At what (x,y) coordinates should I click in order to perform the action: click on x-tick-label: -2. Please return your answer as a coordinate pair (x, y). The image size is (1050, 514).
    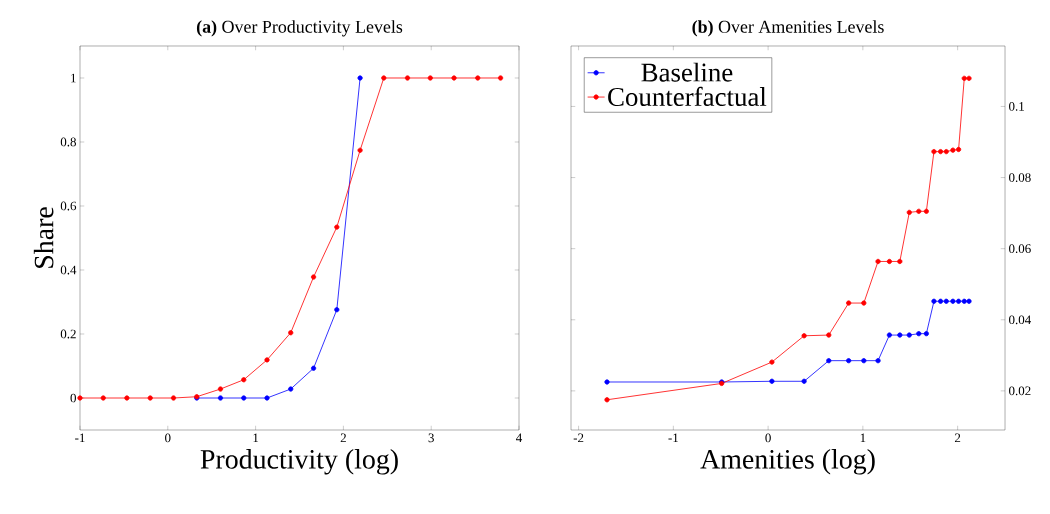
    Looking at the image, I should click on (578, 438).